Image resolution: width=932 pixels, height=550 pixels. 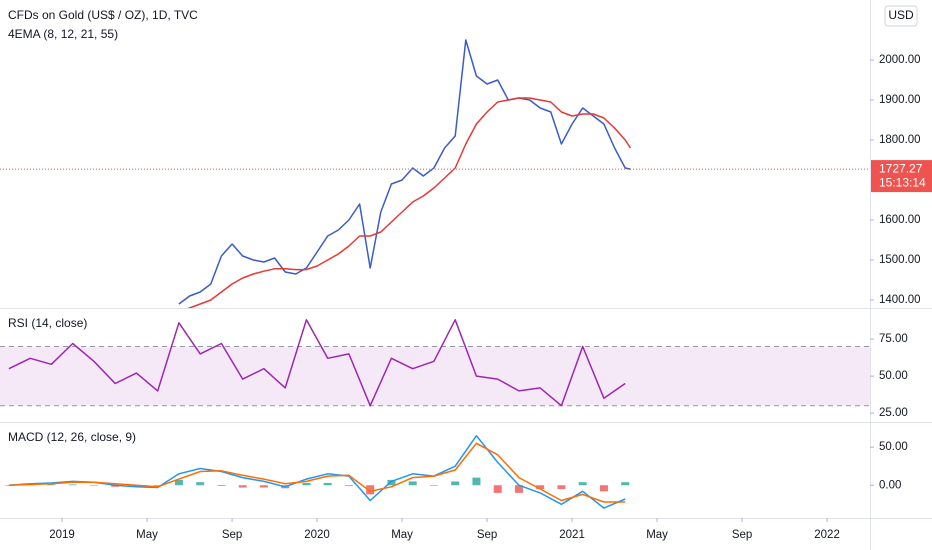 What do you see at coordinates (900, 60) in the screenshot?
I see `y-tick-label: 2000.00` at bounding box center [900, 60].